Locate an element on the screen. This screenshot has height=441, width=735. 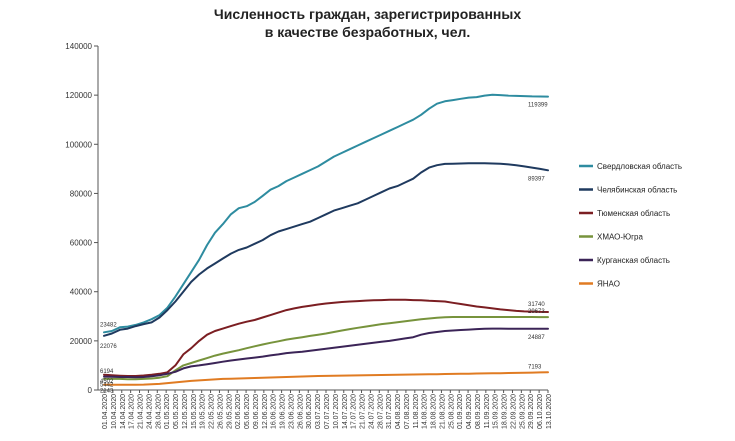
start-value-label-4: 4502 is located at coordinates (107, 382).